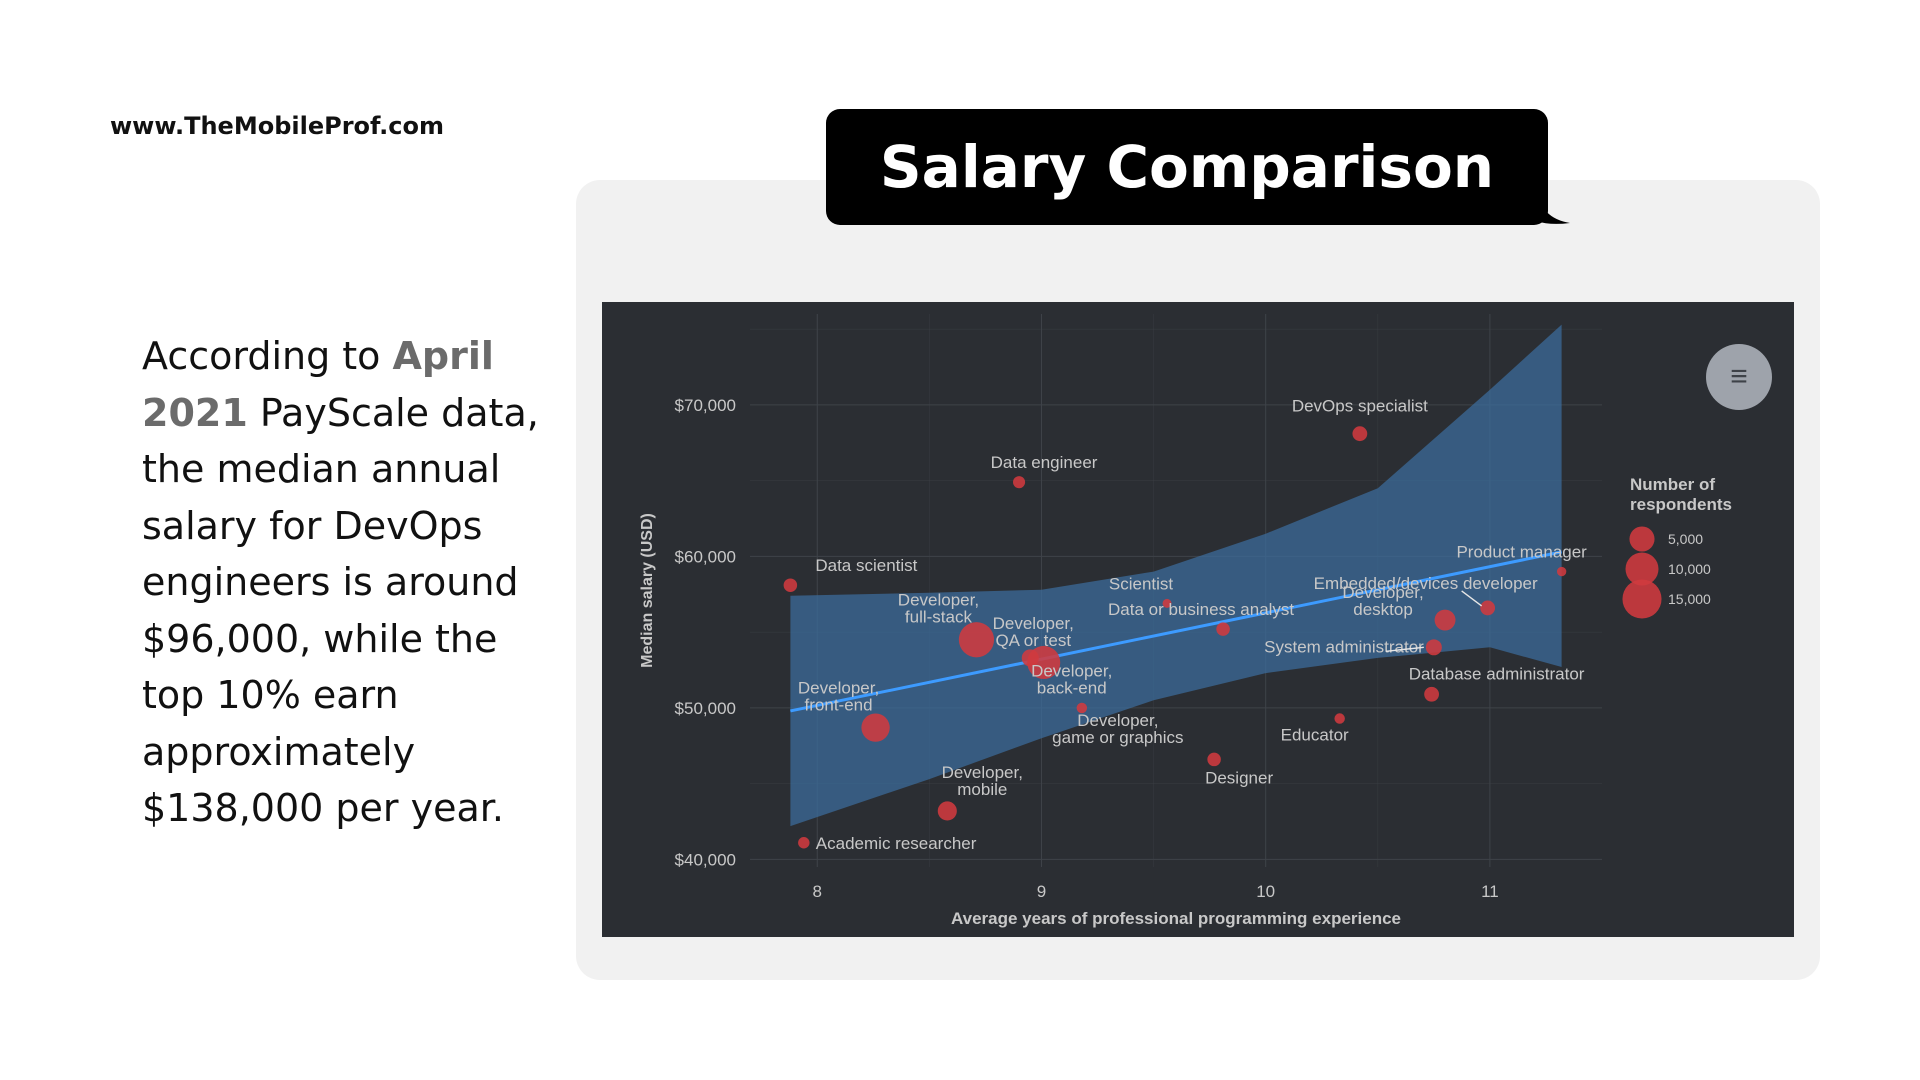 This screenshot has width=1920, height=1080. I want to click on point-label: Developer, QA or test, so click(1033, 632).